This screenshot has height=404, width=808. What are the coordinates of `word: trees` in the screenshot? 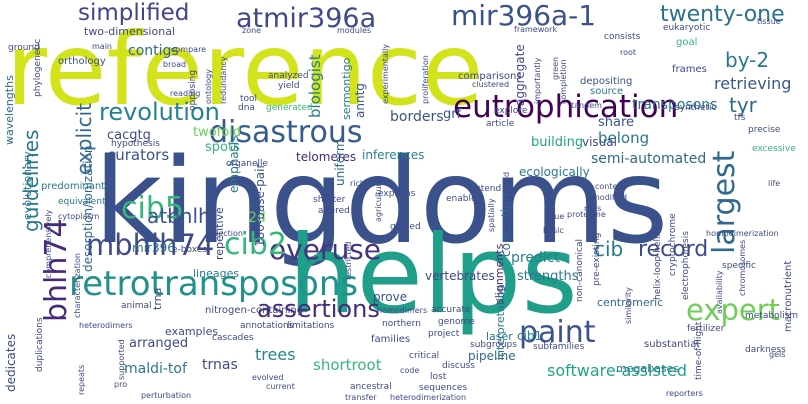 It's located at (275, 354).